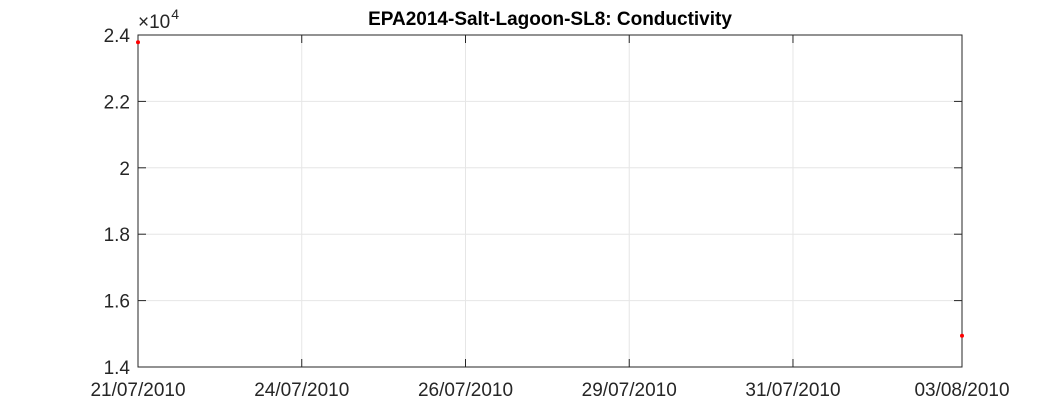 The width and height of the screenshot is (1063, 413). What do you see at coordinates (117, 368) in the screenshot?
I see `y-tick-label: 1.4` at bounding box center [117, 368].